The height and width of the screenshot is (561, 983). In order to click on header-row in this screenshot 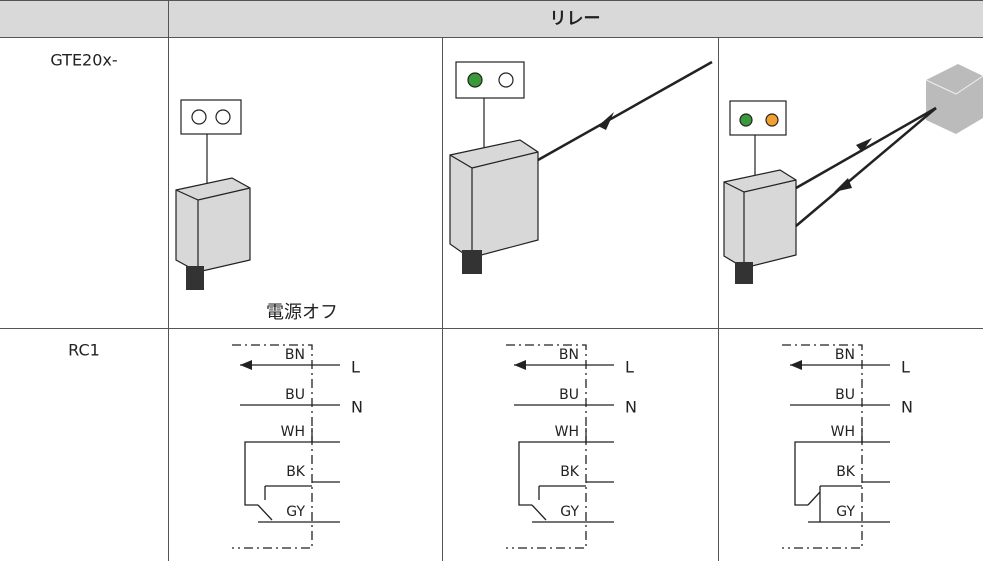, I will do `click(491, 18)`.